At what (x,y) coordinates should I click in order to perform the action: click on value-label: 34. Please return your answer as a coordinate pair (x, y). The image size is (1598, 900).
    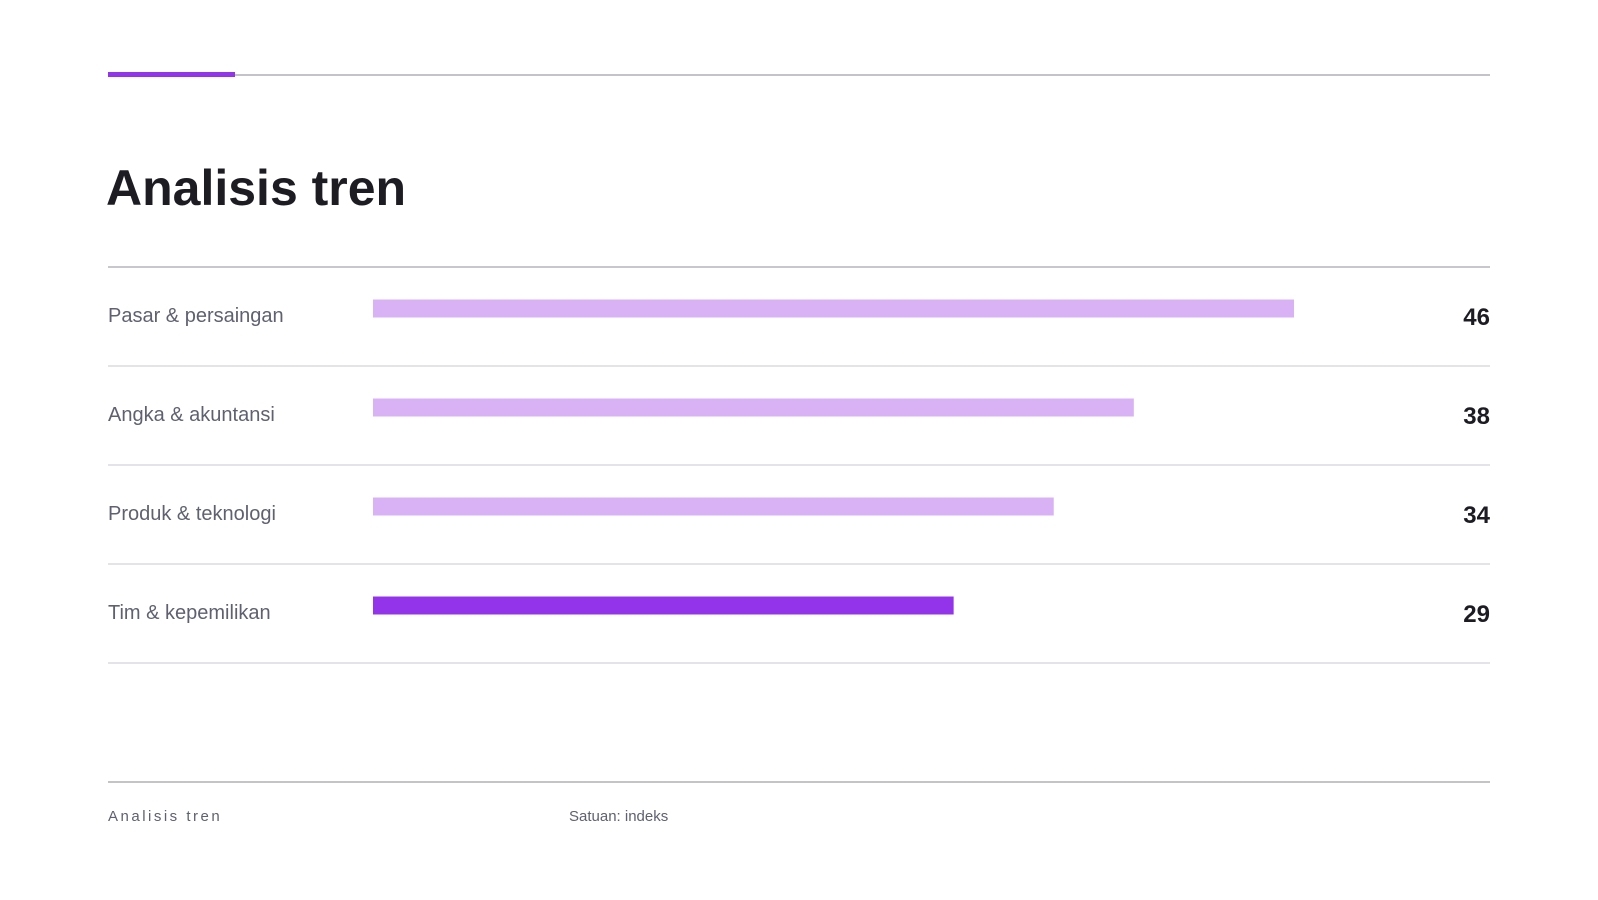
    Looking at the image, I should click on (1476, 515).